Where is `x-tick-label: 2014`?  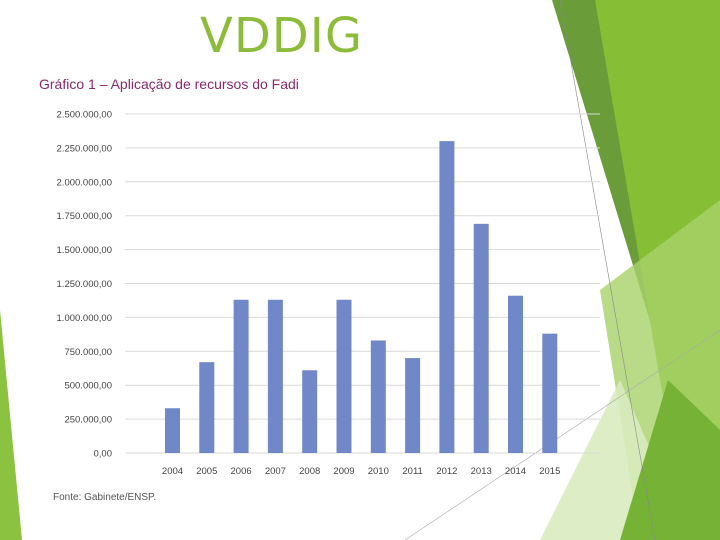
x-tick-label: 2014 is located at coordinates (515, 471).